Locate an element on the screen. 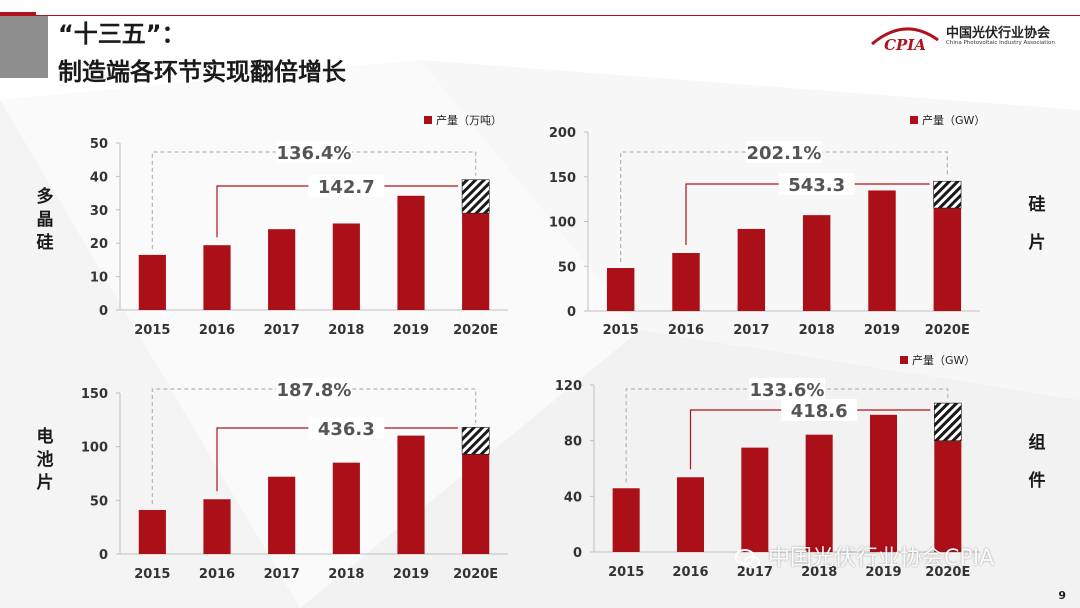  y-tick-label: 120 is located at coordinates (568, 386).